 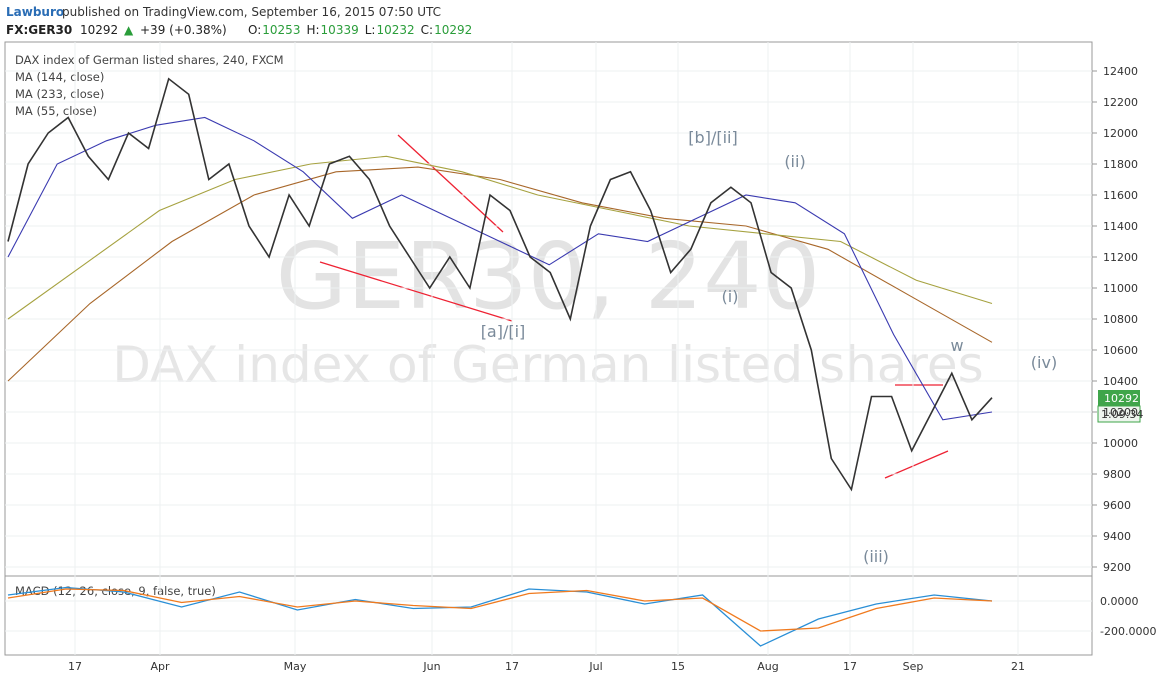 What do you see at coordinates (1117, 505) in the screenshot?
I see `y-tick-label: 9600` at bounding box center [1117, 505].